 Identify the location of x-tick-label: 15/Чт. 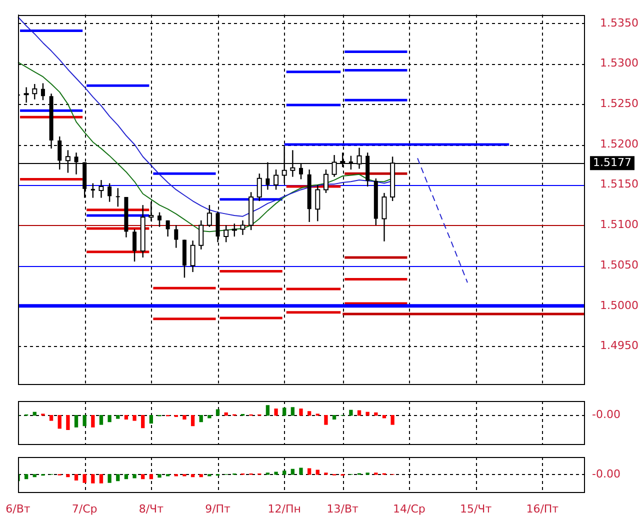
(476, 509).